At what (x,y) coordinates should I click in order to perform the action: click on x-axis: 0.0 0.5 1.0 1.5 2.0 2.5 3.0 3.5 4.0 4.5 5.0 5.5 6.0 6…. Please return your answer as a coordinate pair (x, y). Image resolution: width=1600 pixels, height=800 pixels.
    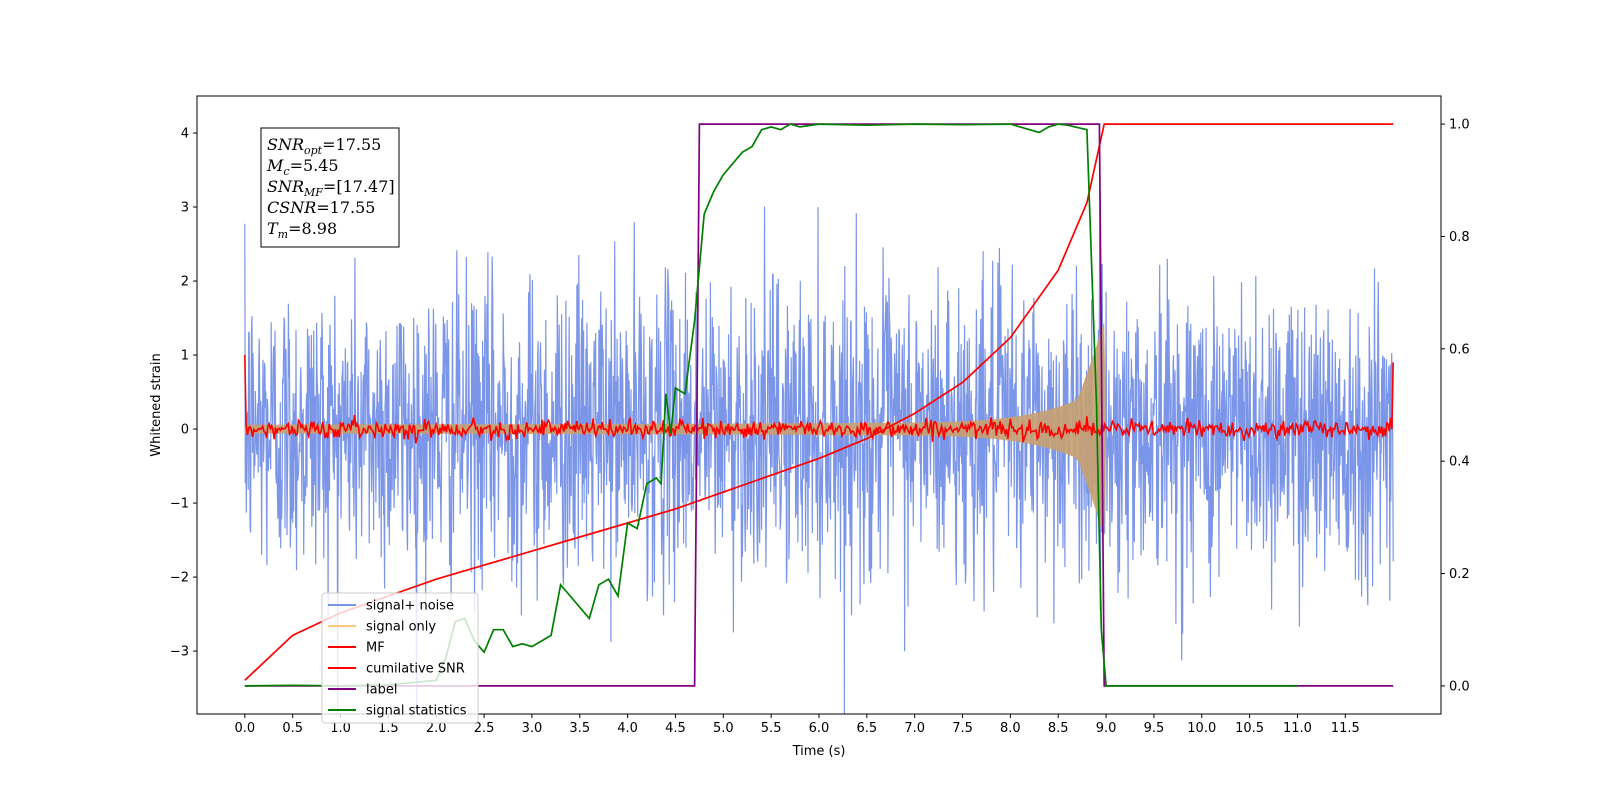
    Looking at the image, I should click on (797, 725).